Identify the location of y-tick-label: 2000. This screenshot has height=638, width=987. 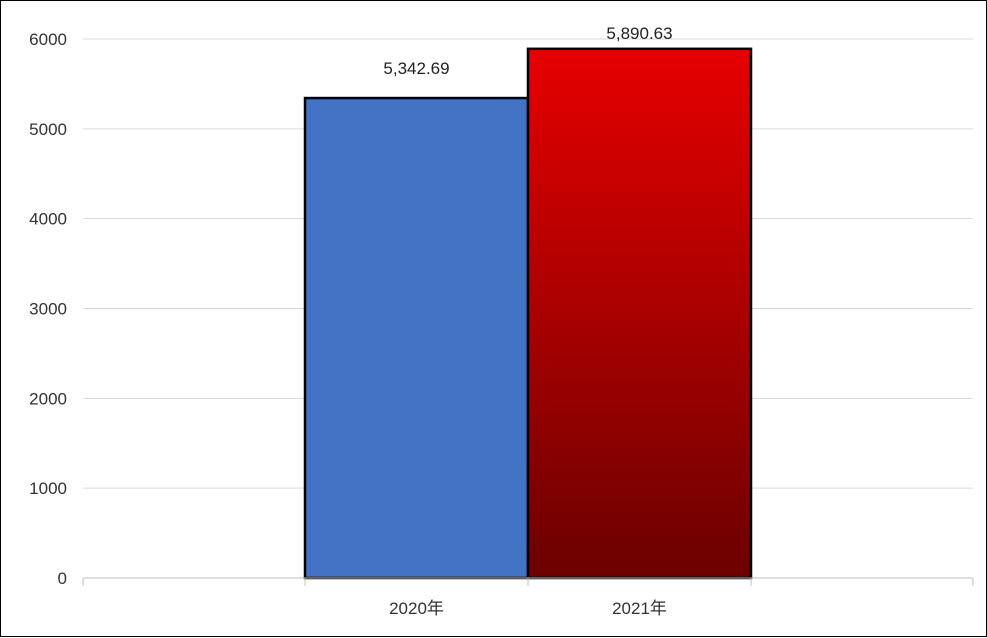
(48, 398).